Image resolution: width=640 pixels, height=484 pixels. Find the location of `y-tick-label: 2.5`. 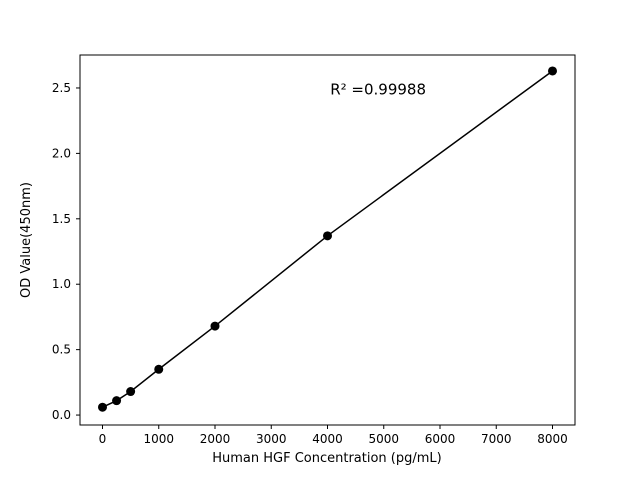

y-tick-label: 2.5 is located at coordinates (61, 88).